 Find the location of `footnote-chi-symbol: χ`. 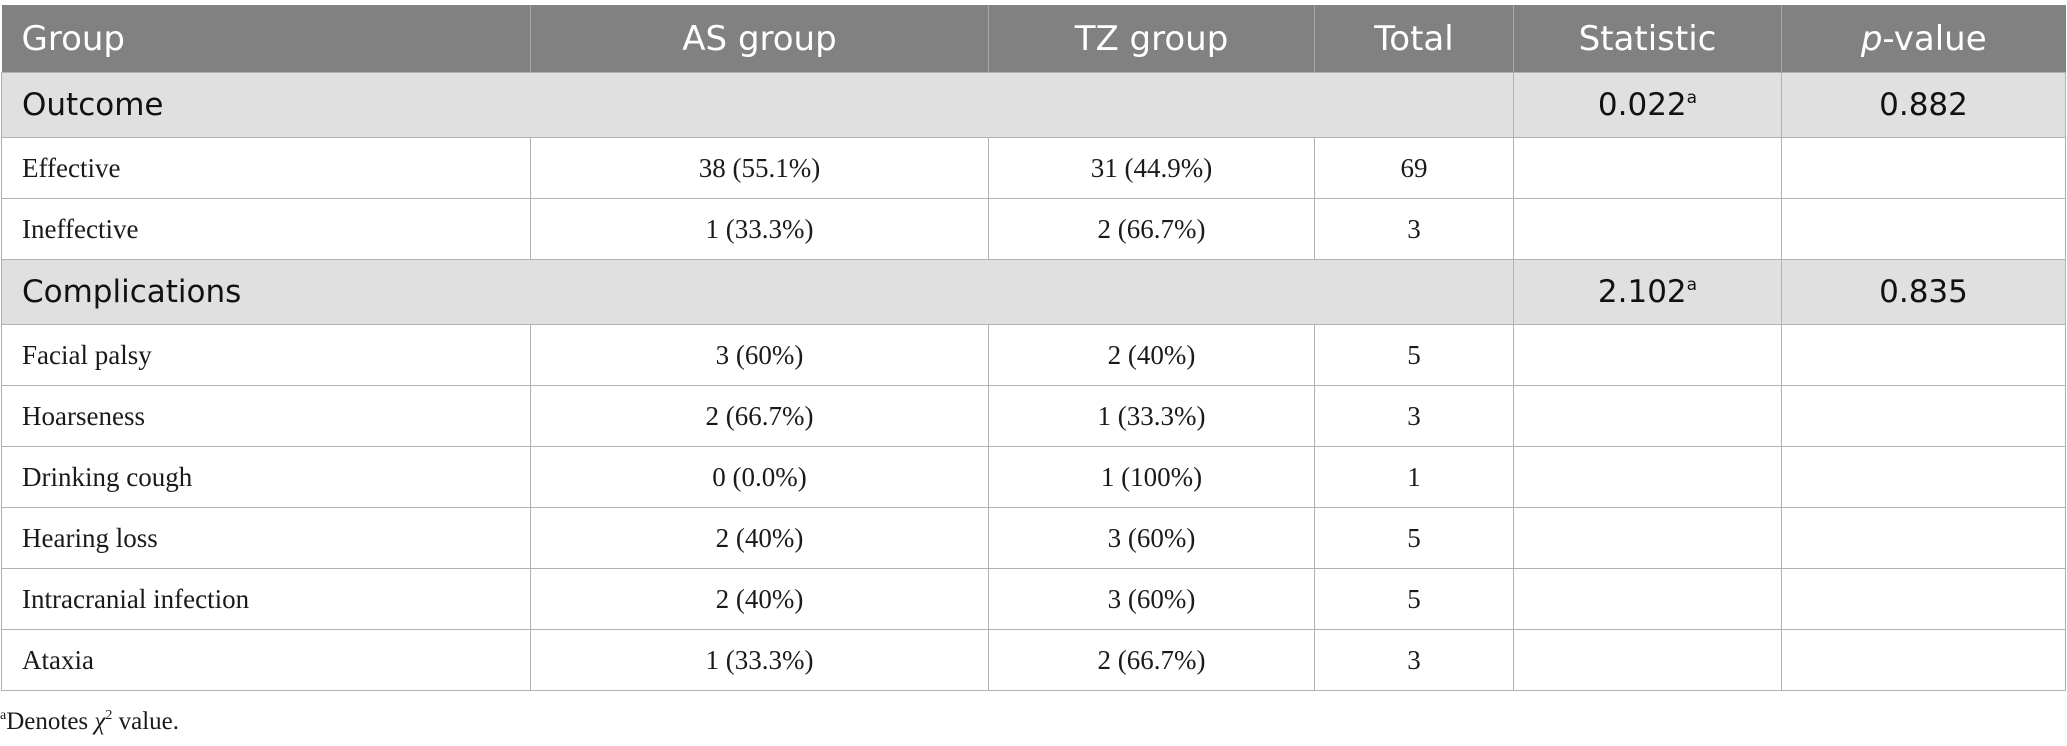

footnote-chi-symbol: χ is located at coordinates (100, 721).